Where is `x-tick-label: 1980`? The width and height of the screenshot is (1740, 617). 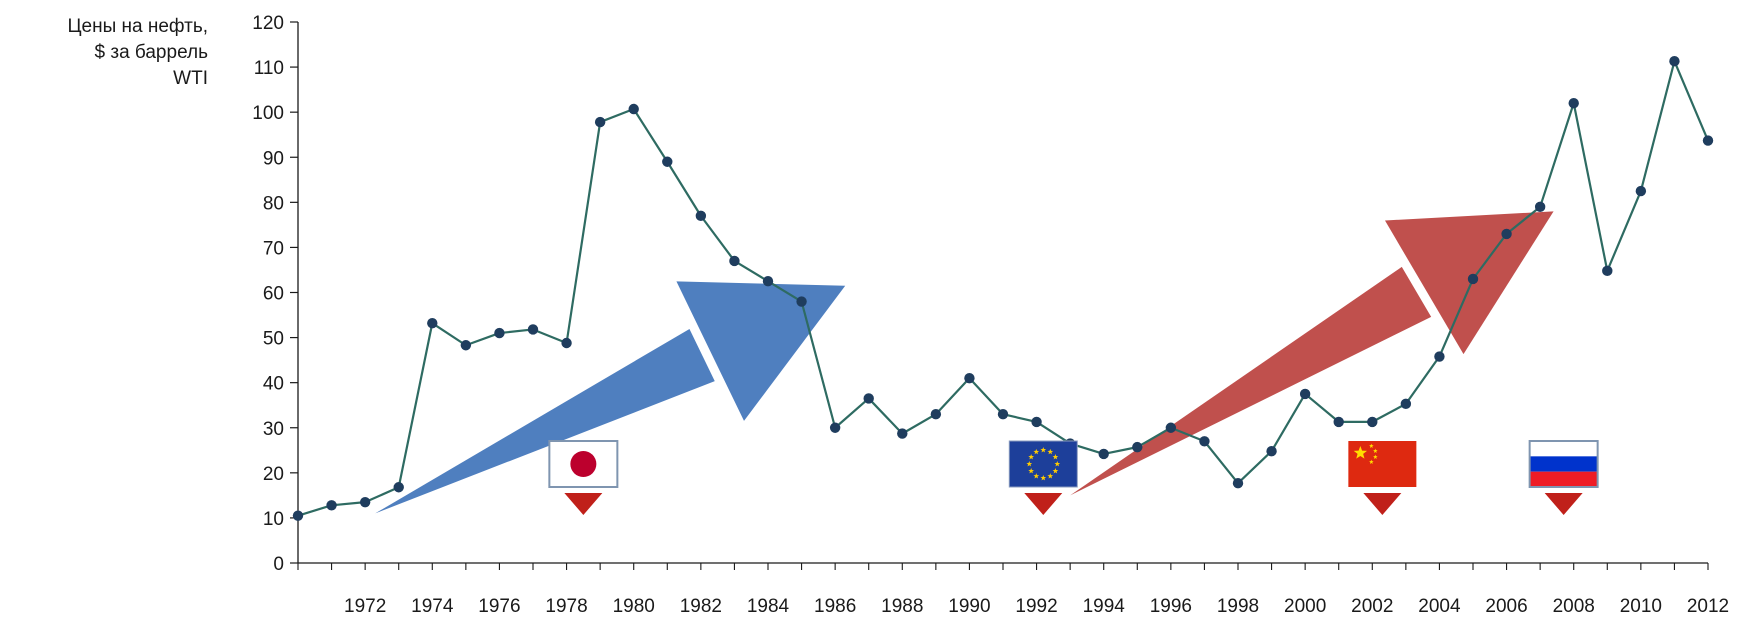 x-tick-label: 1980 is located at coordinates (634, 606).